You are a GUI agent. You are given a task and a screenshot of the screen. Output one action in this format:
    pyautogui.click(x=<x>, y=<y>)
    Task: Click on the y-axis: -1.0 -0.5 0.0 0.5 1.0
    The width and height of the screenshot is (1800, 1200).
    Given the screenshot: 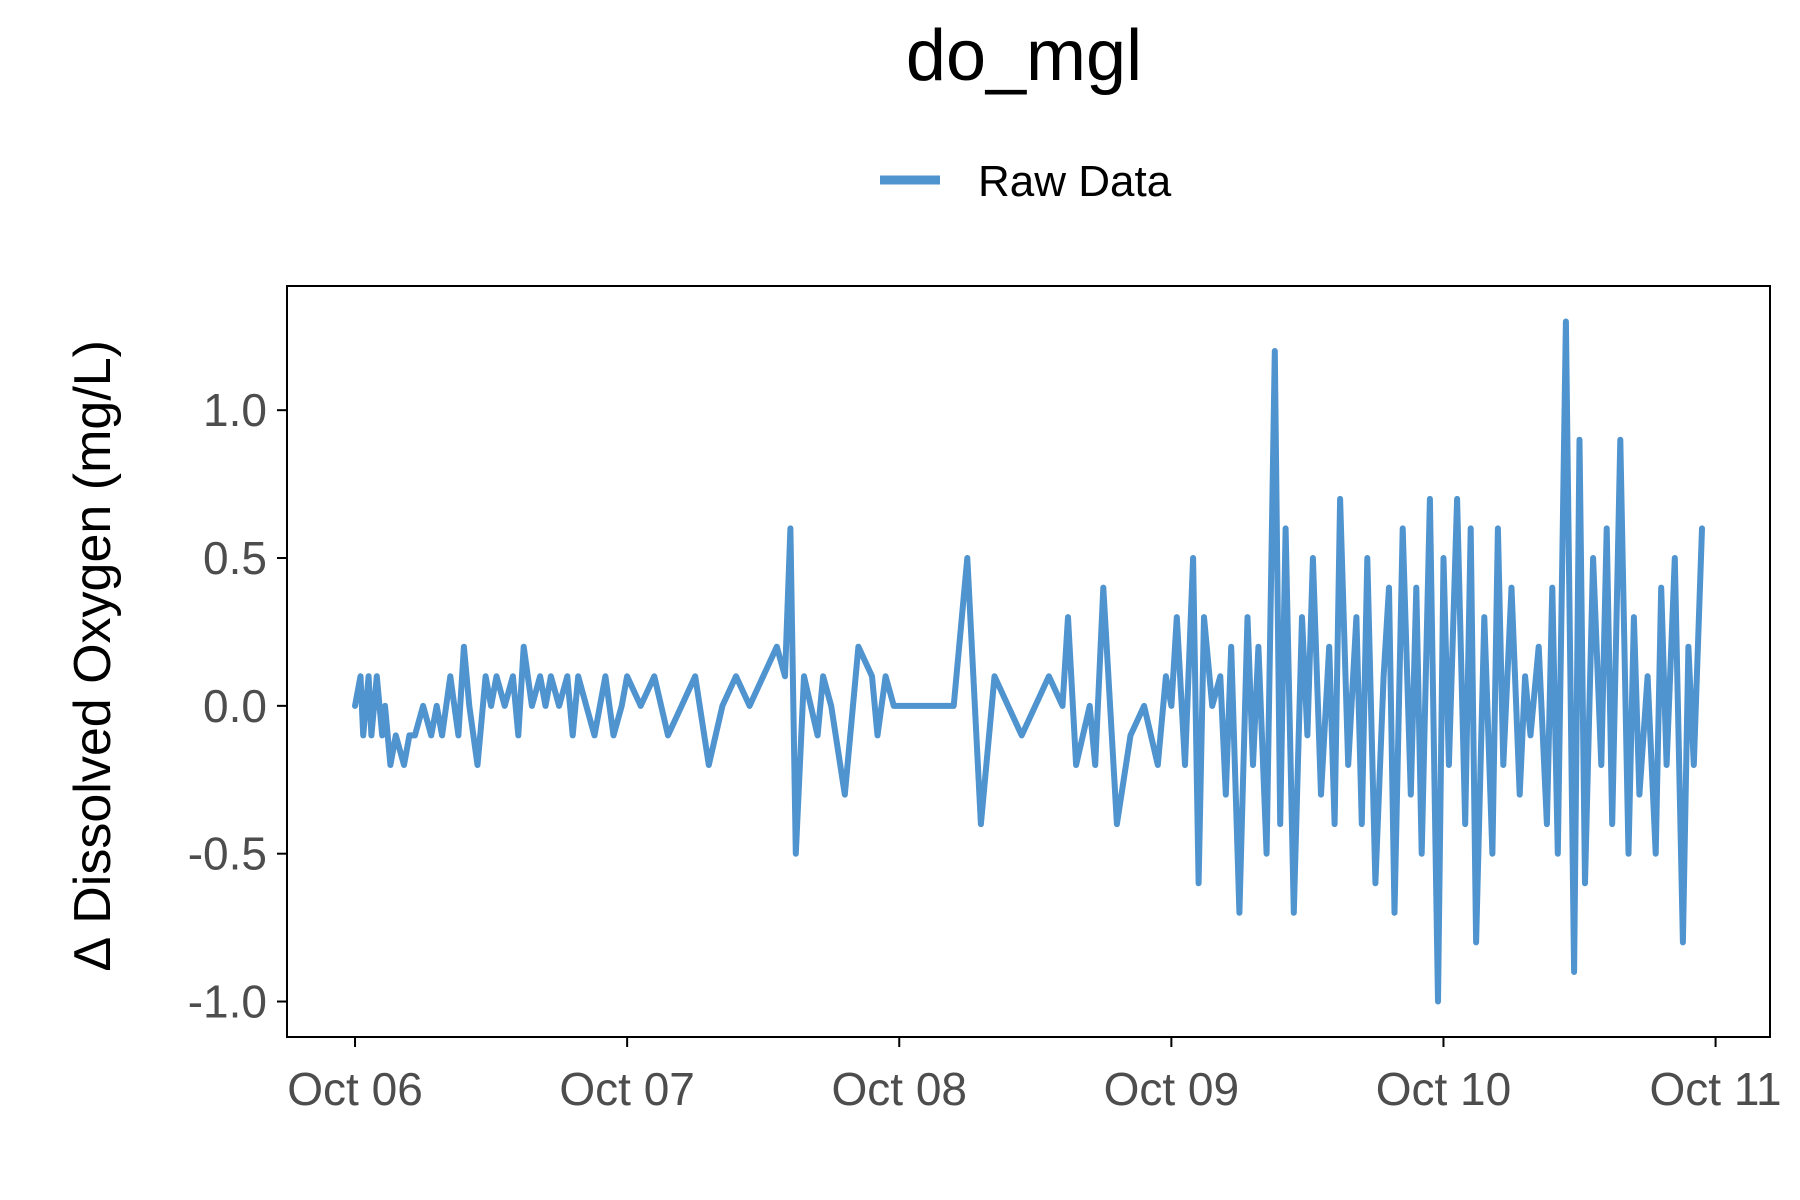 What is the action you would take?
    pyautogui.click(x=237, y=706)
    